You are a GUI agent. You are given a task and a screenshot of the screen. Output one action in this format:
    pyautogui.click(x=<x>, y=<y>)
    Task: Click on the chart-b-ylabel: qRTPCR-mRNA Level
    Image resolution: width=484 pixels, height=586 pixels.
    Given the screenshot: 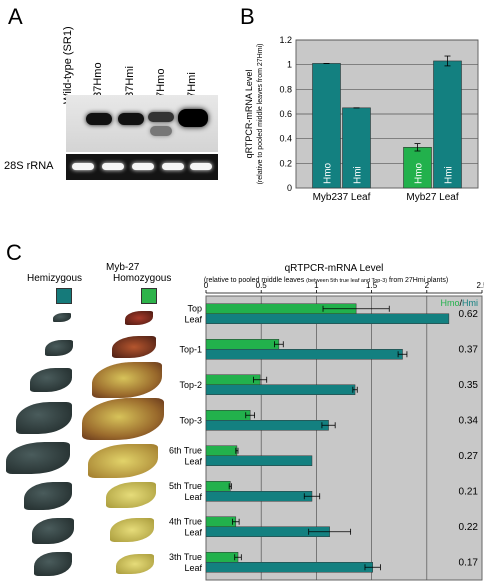 What is the action you would take?
    pyautogui.click(x=249, y=114)
    